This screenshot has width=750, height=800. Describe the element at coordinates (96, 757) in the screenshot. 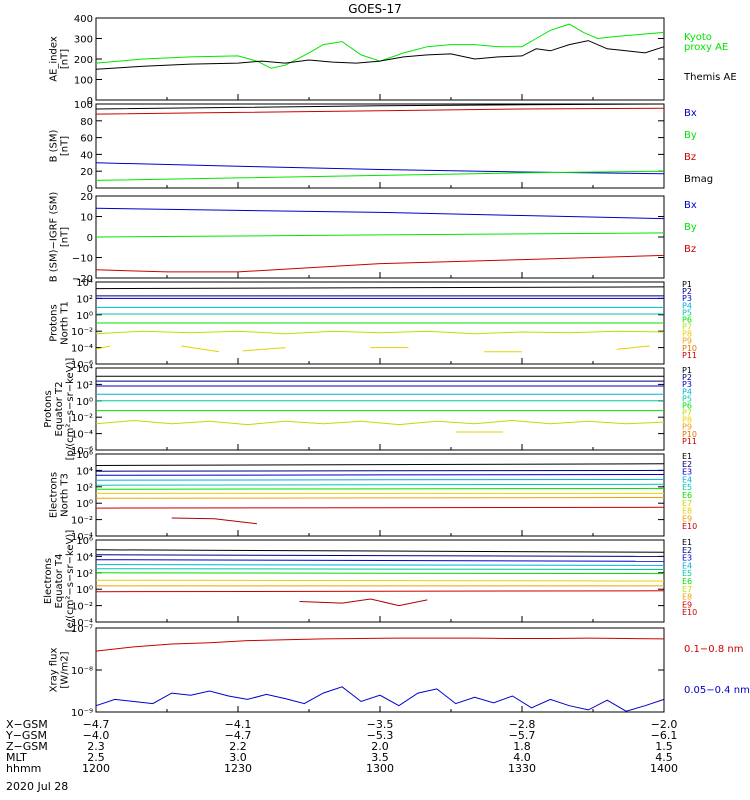

I see `x-row-value: 2.5` at that location.